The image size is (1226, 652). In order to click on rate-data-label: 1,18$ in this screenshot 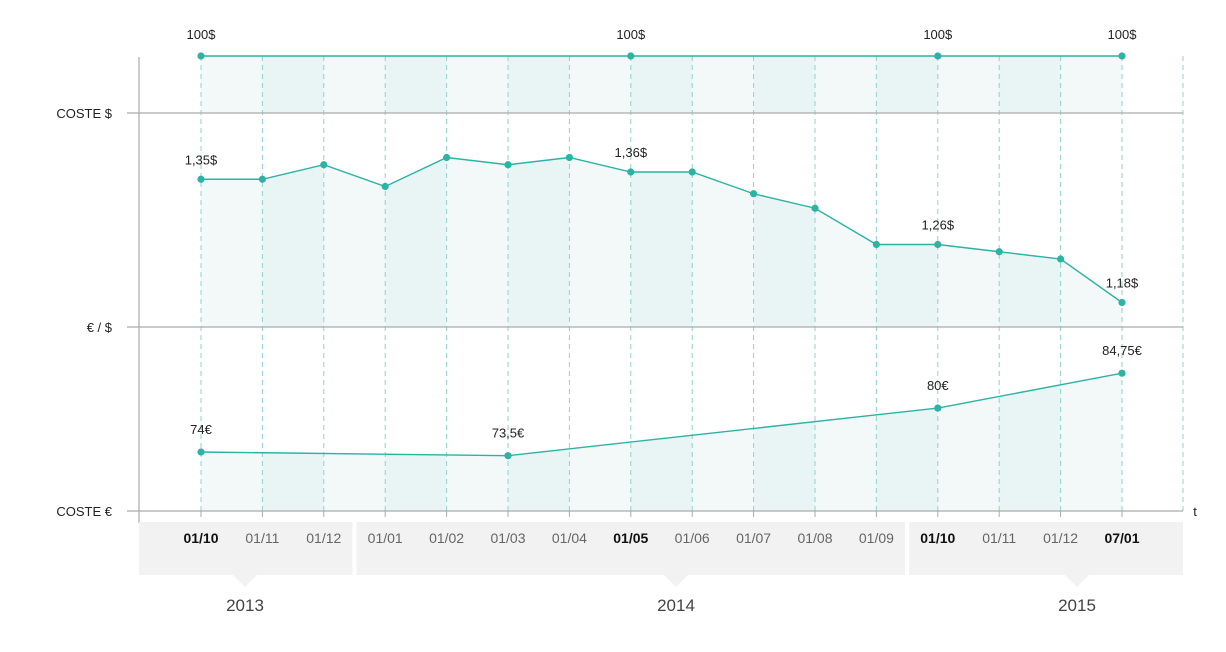, I will do `click(1122, 283)`.